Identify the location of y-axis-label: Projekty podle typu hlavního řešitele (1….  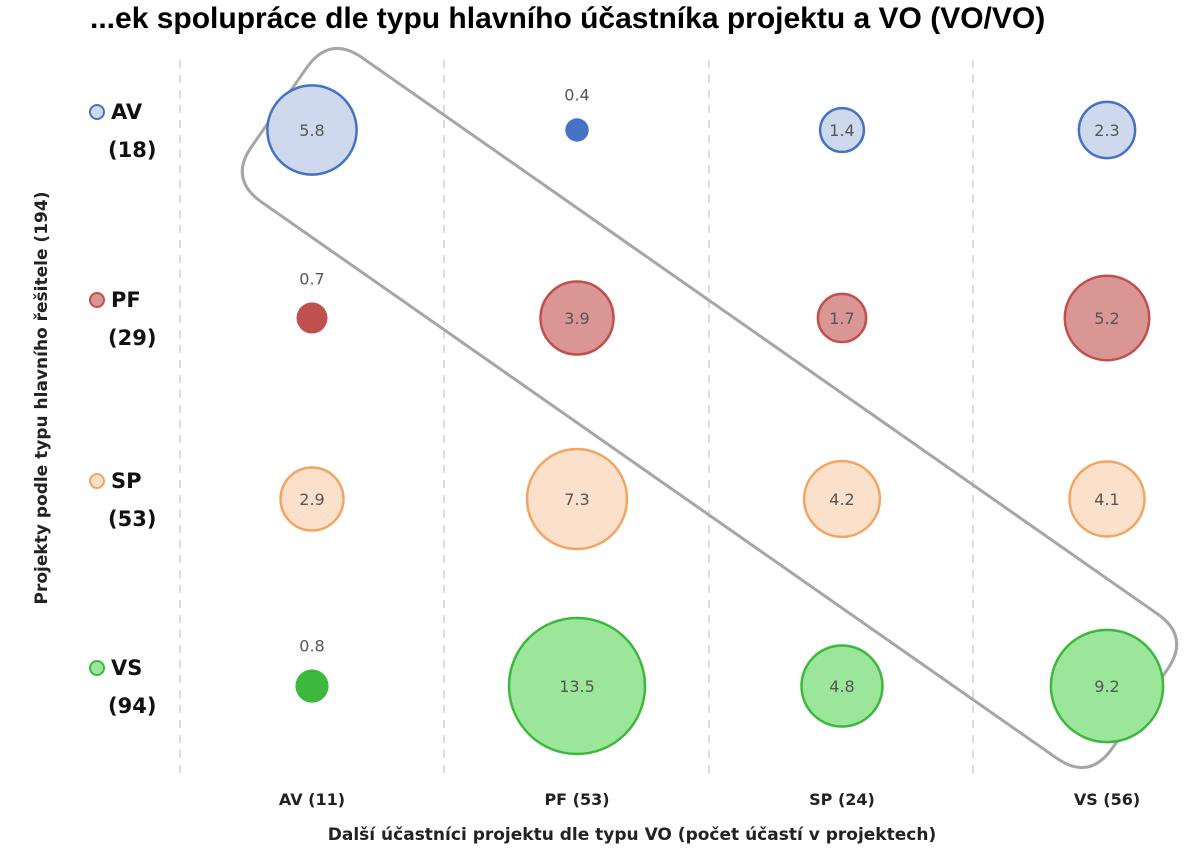
(42, 398).